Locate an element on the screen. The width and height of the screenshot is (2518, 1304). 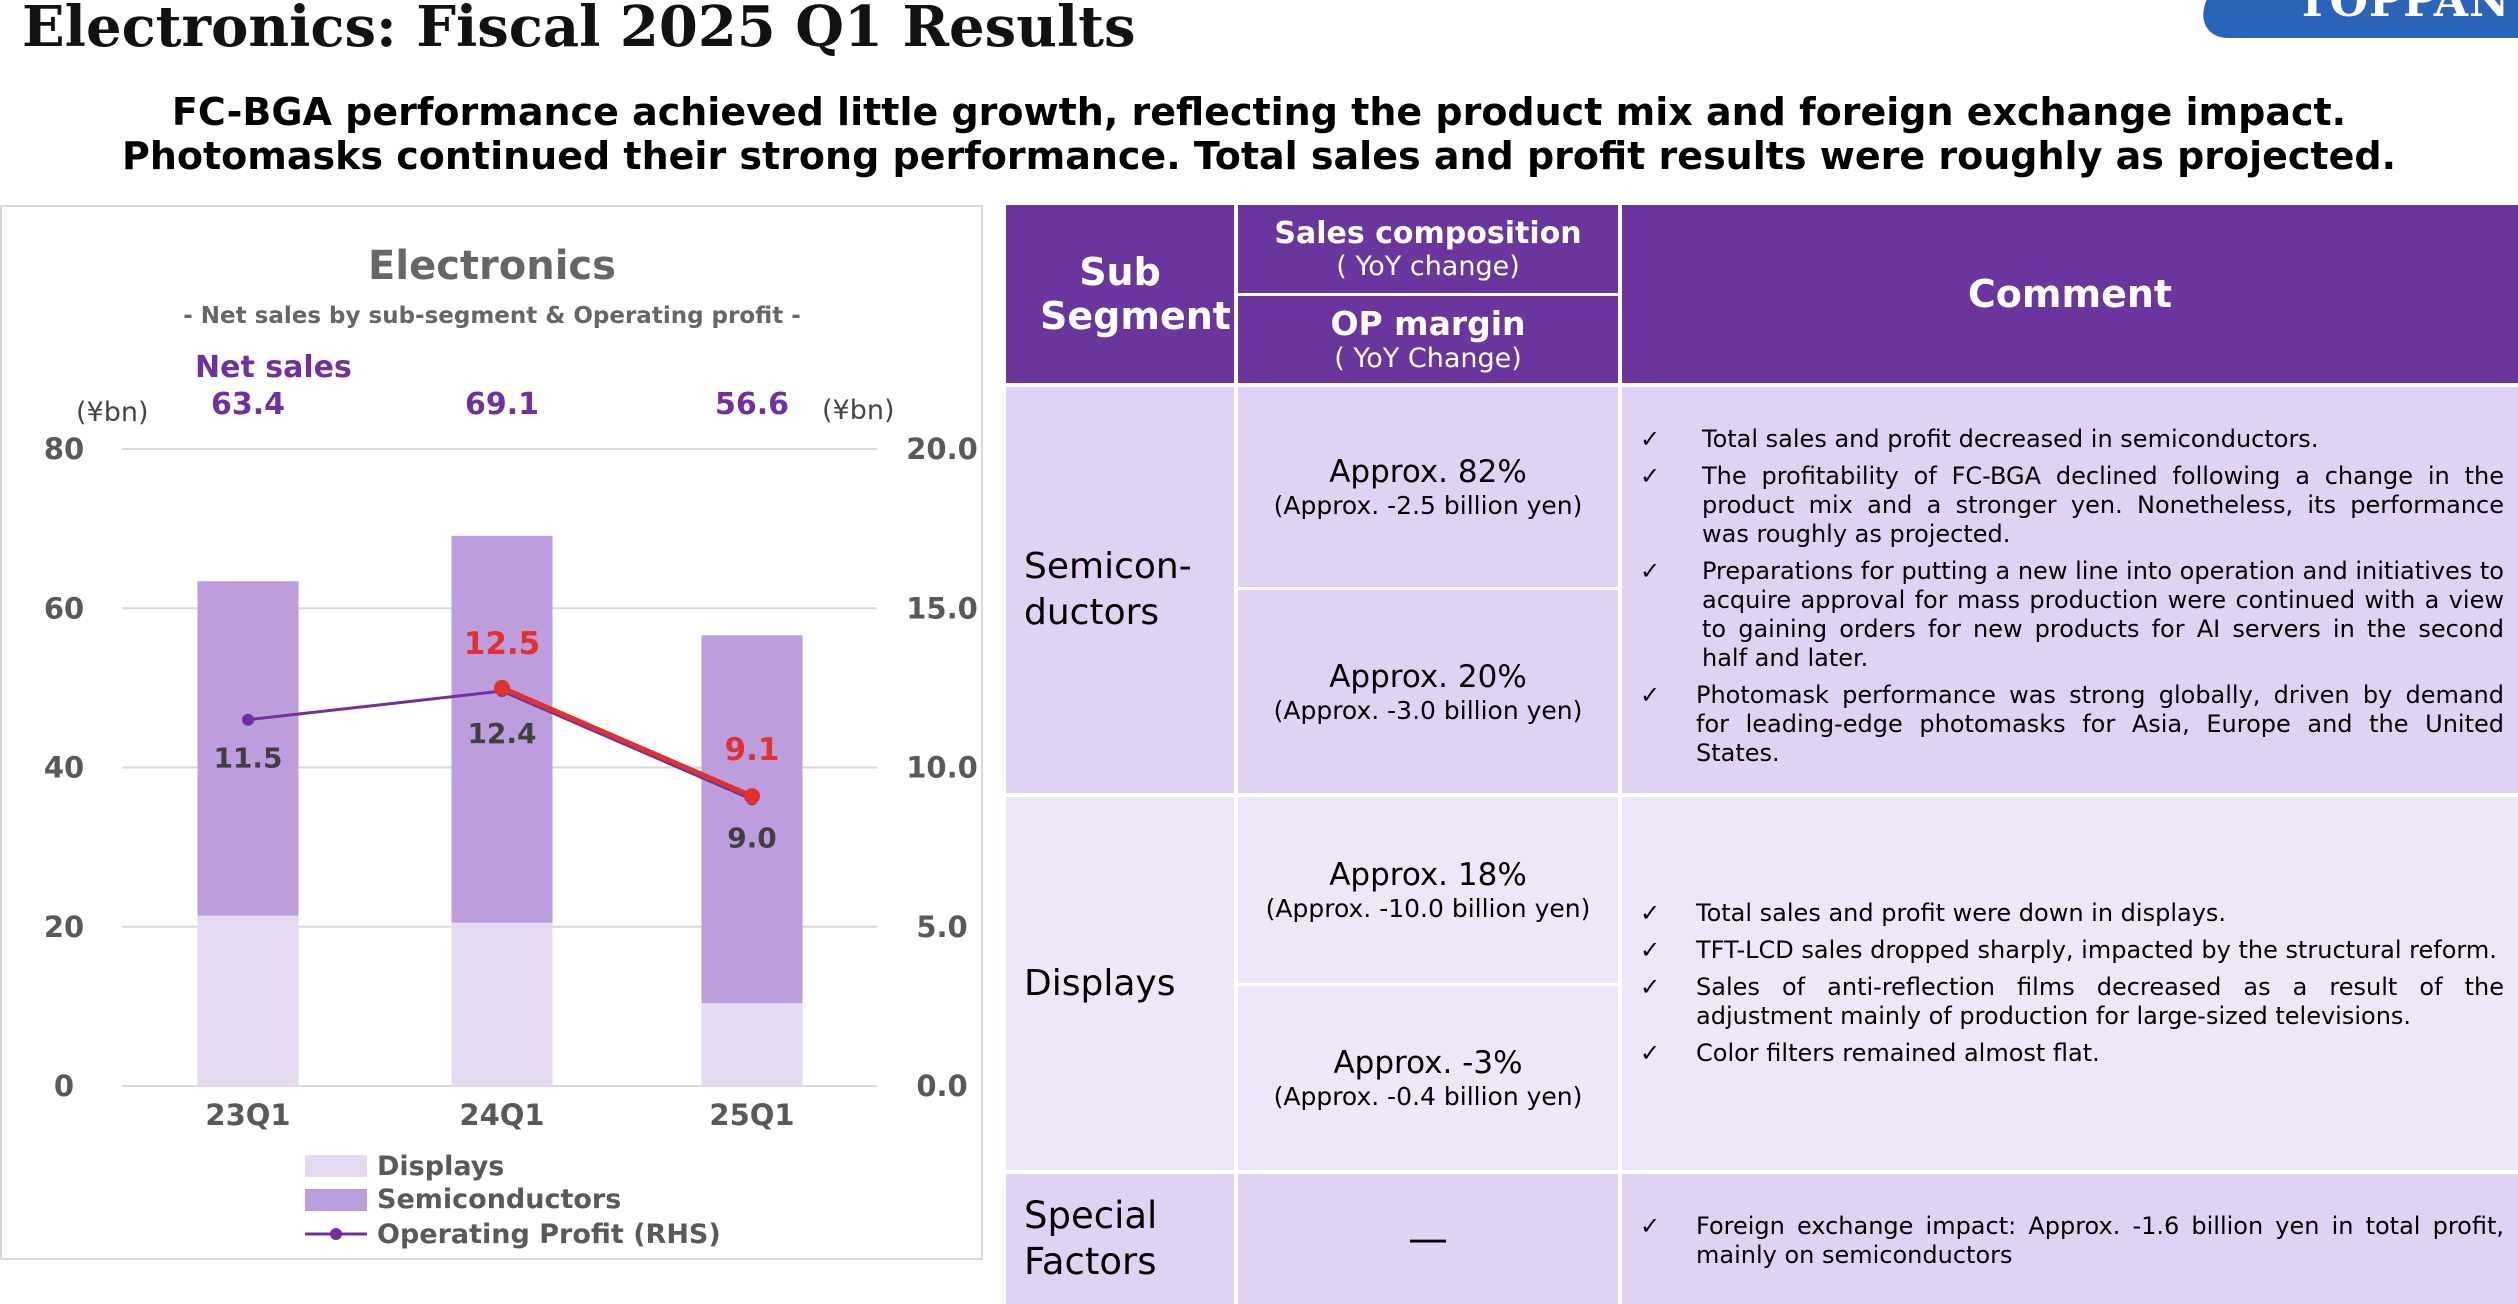
right-tick-label: 15.0 is located at coordinates (942, 608).